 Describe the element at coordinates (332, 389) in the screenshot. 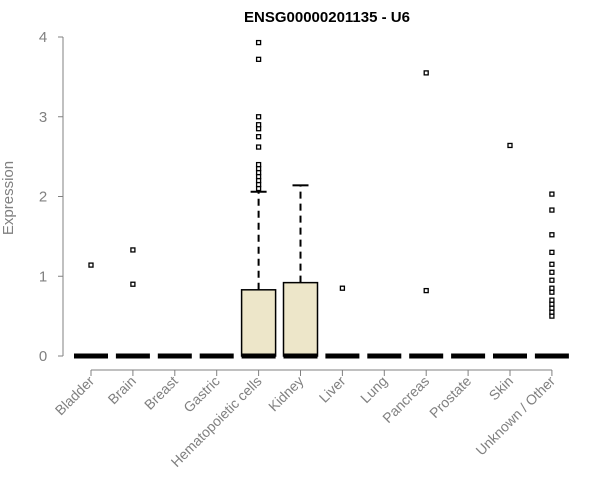

I see `x-tick-label: Liver` at that location.